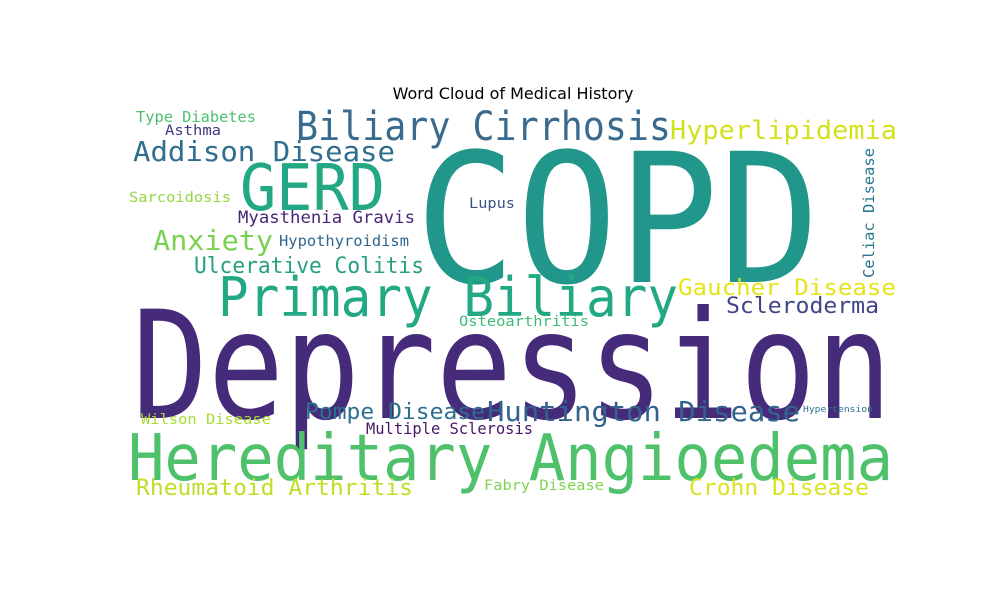  I want to click on word-crohn-disease: Crohn Disease, so click(779, 488).